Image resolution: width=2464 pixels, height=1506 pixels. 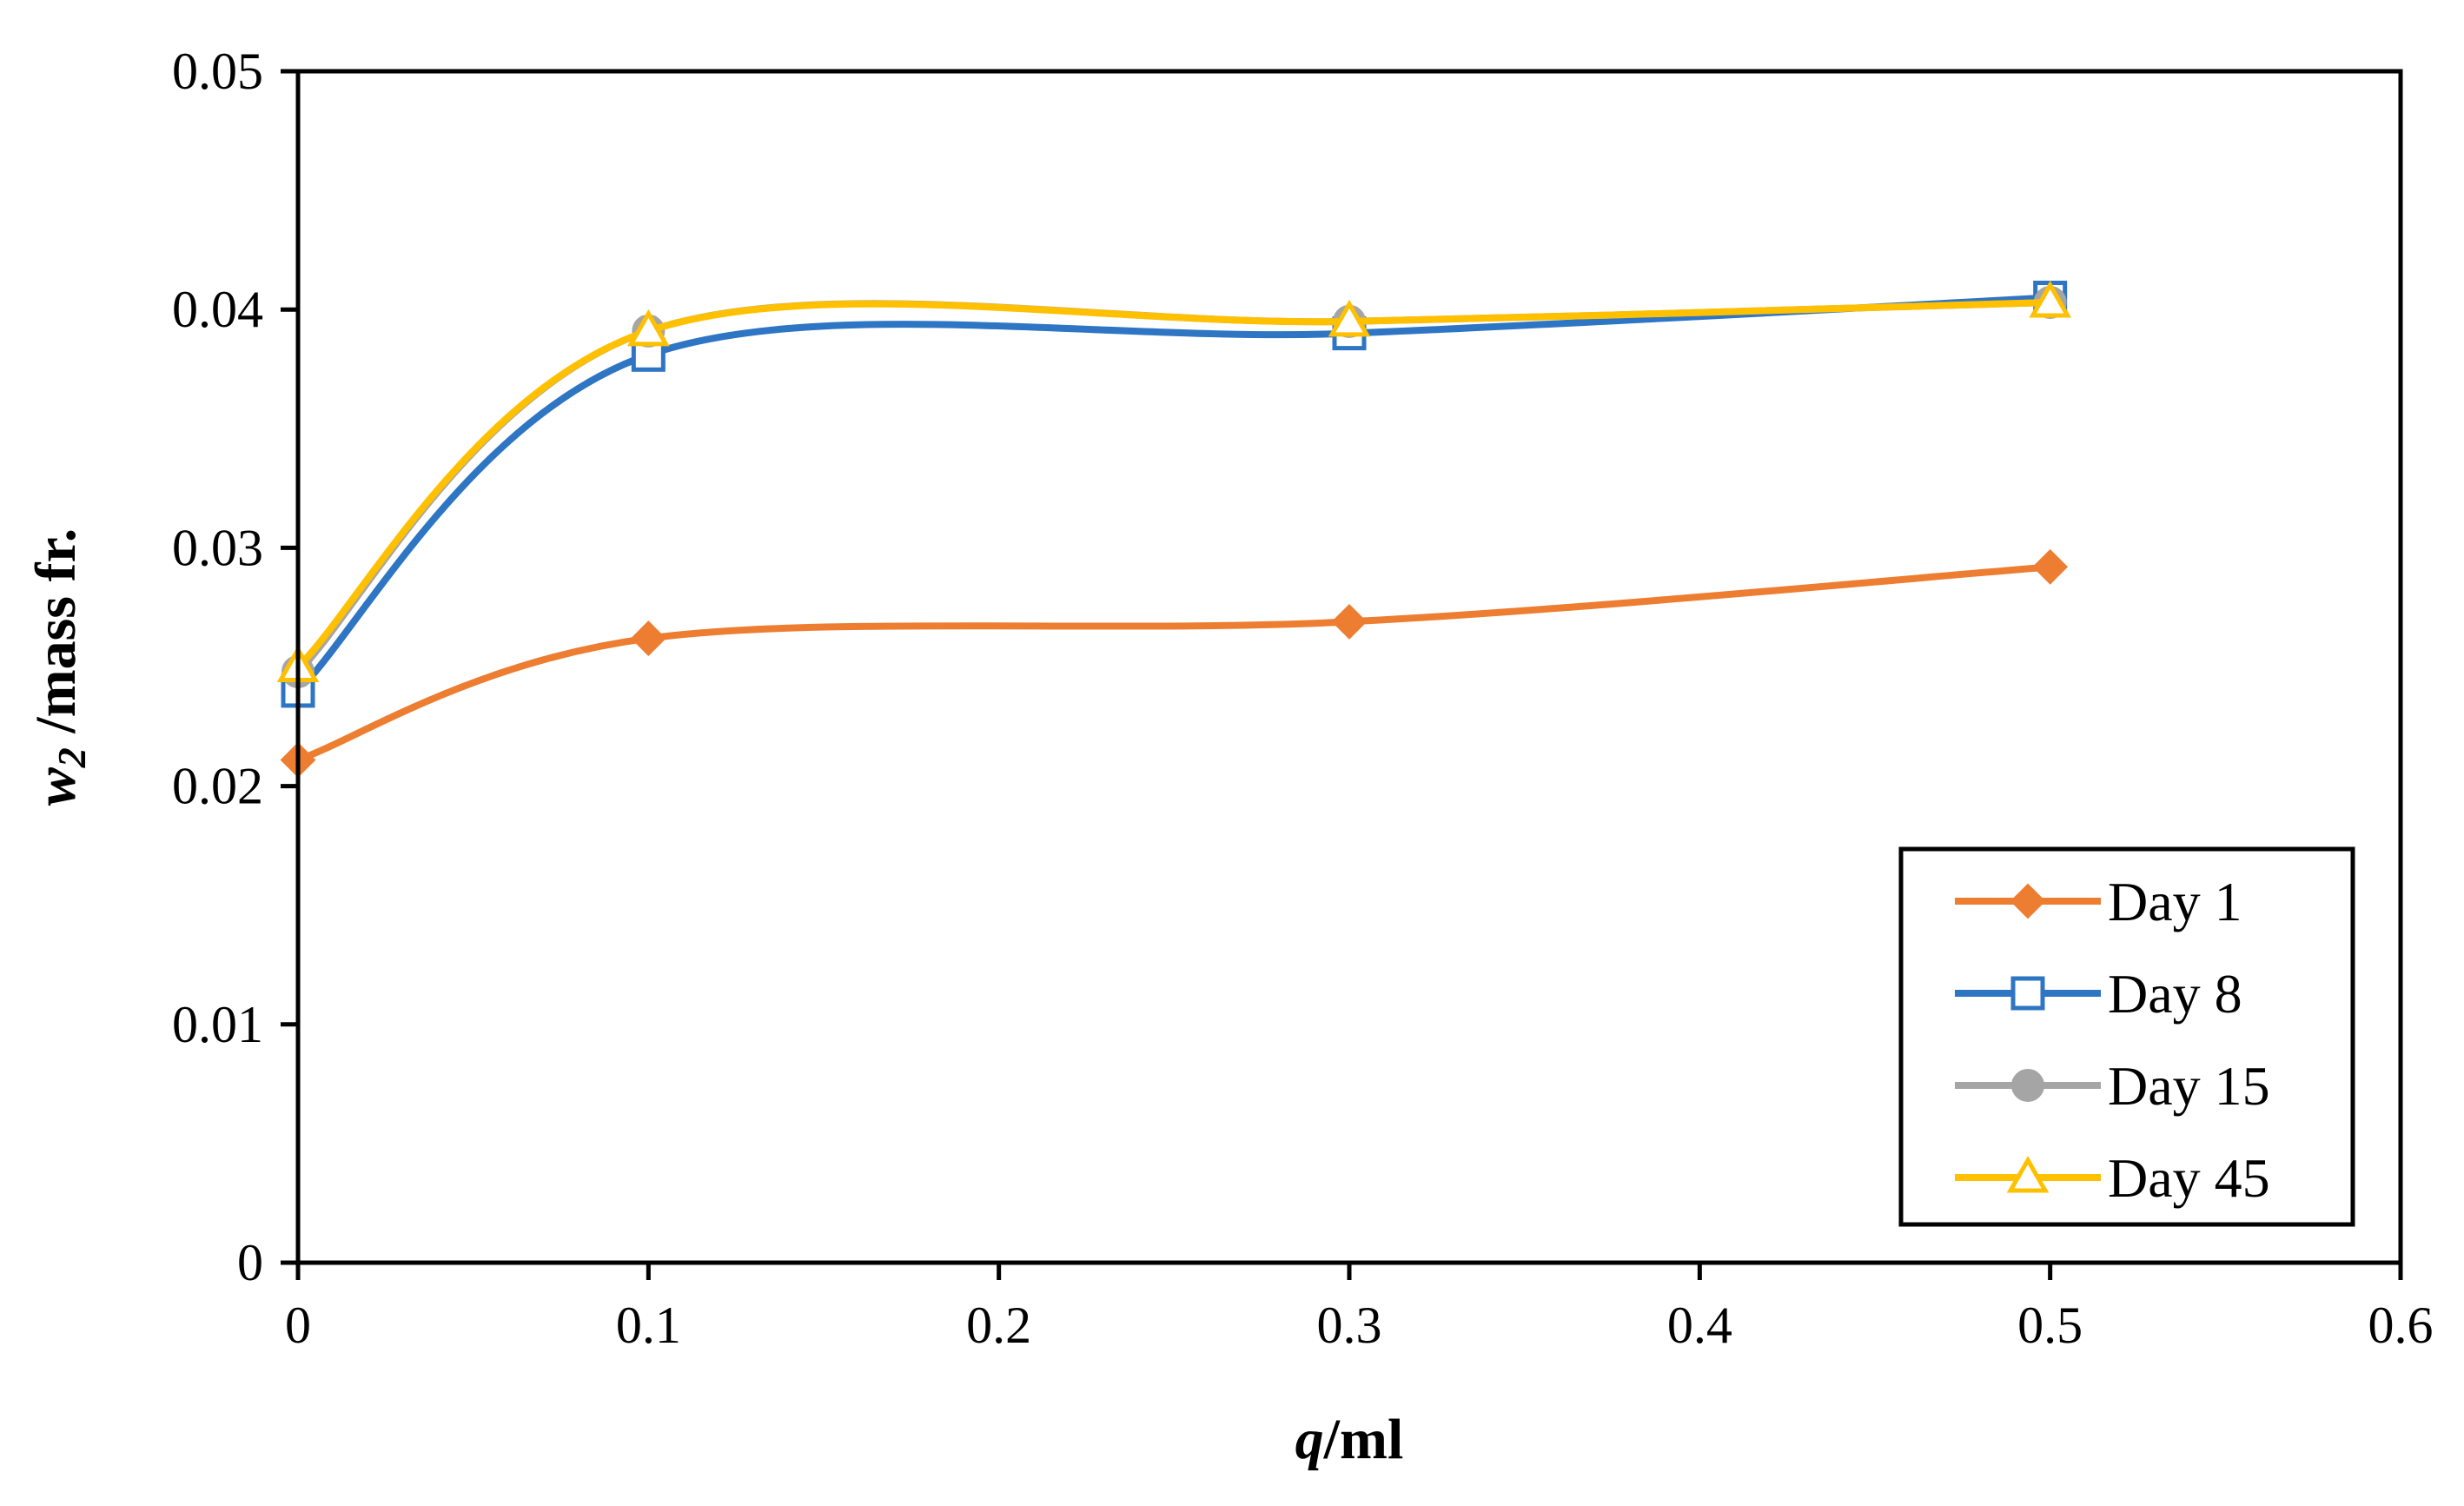 What do you see at coordinates (2098, 994) in the screenshot?
I see `legend-item: Day 8` at bounding box center [2098, 994].